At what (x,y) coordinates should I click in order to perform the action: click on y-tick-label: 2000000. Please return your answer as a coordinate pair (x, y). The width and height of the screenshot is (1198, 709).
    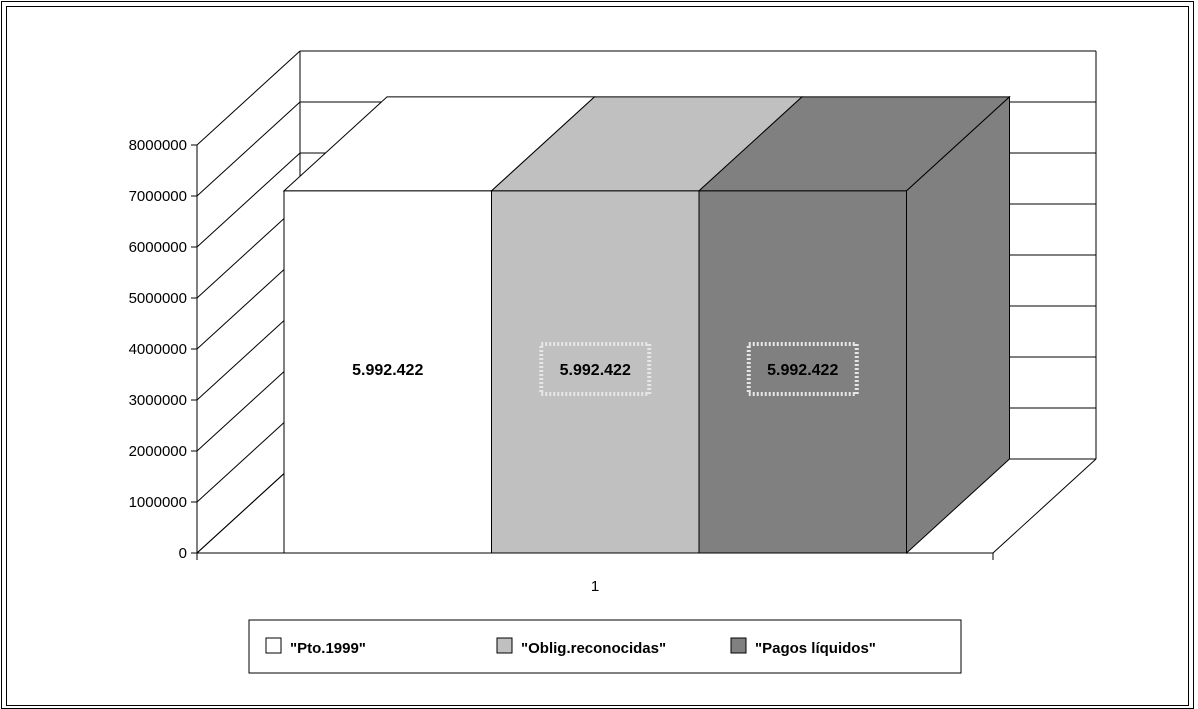
    Looking at the image, I should click on (158, 451).